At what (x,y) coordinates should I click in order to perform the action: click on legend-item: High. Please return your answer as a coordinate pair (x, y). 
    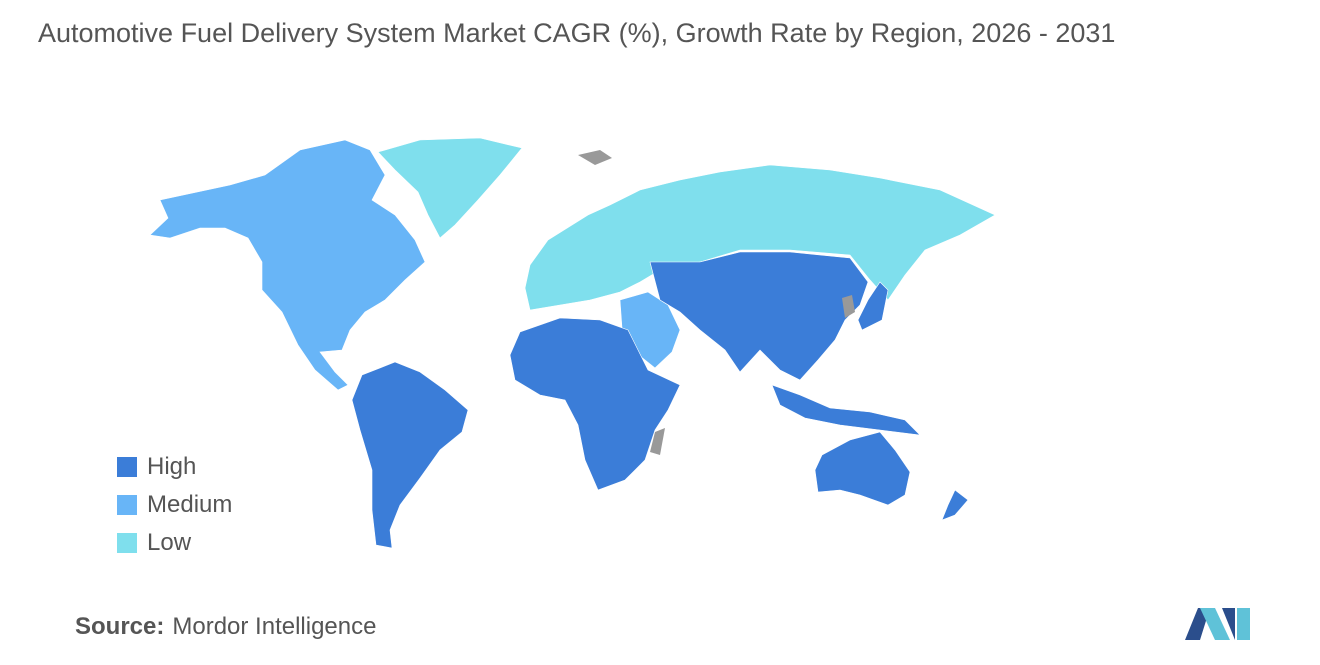
    Looking at the image, I should click on (156, 467).